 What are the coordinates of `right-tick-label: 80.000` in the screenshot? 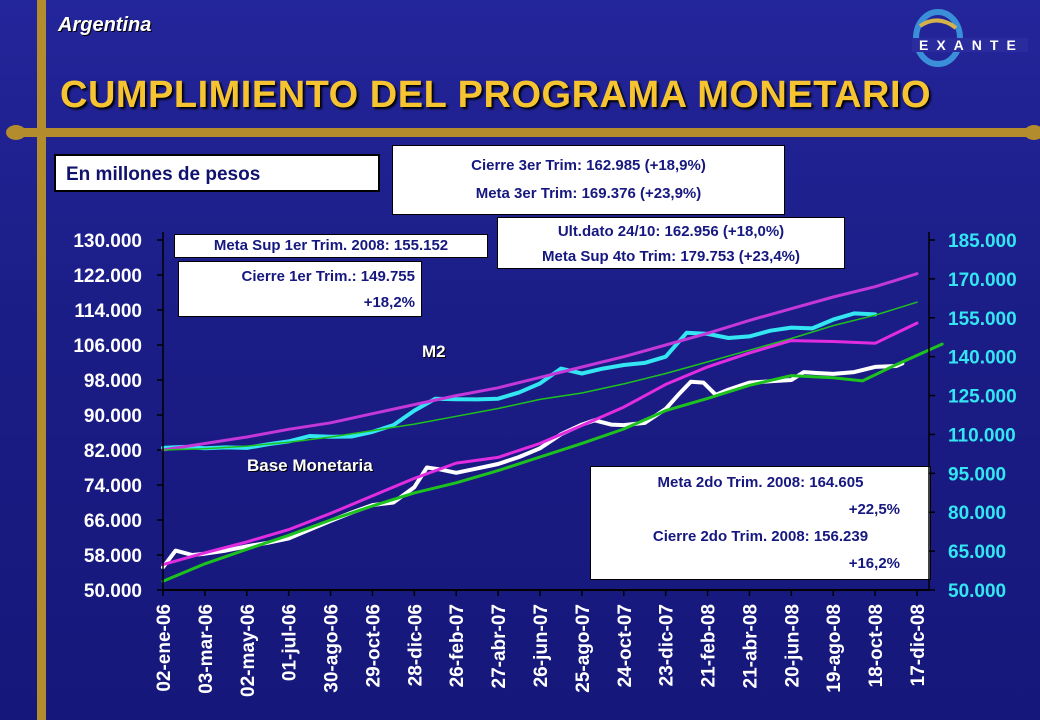 It's located at (977, 513).